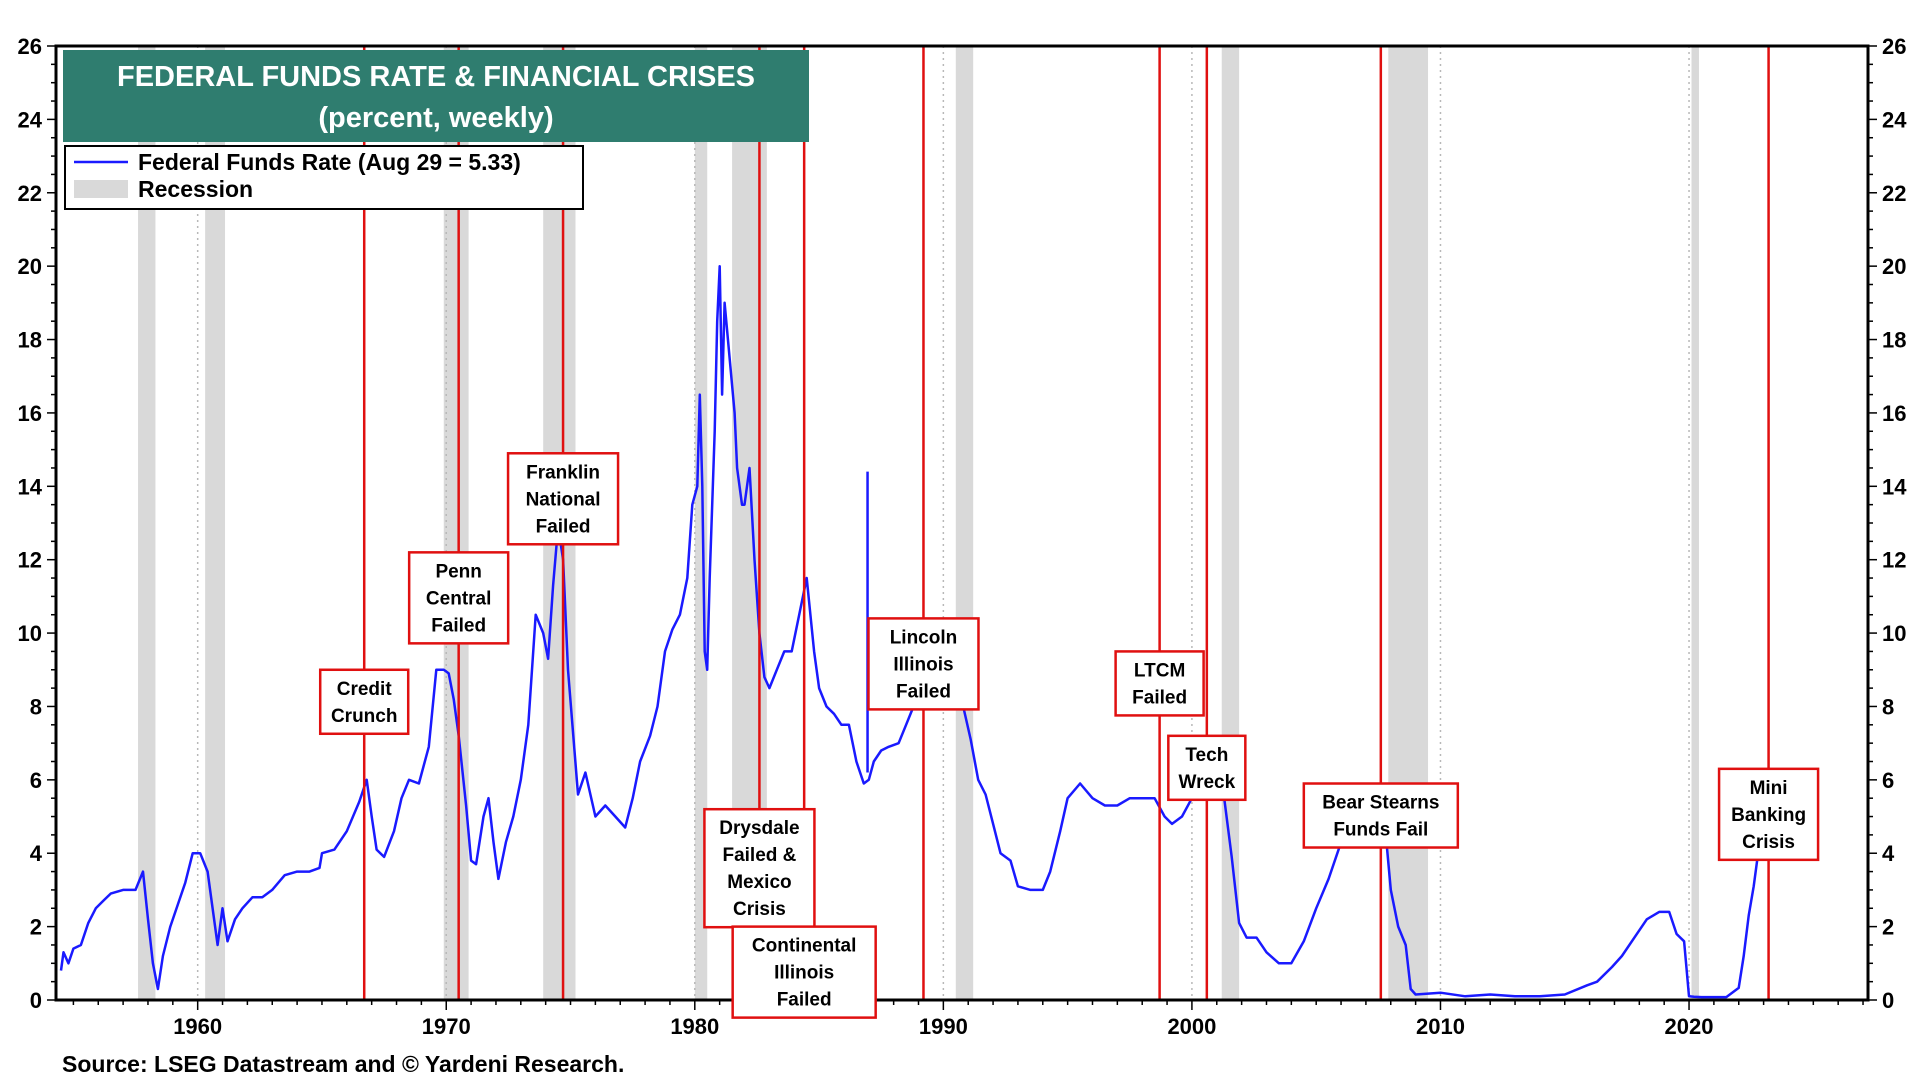 This screenshot has height=1080, width=1920. I want to click on crisis-annotation-6: LTCM Failed, so click(1159, 683).